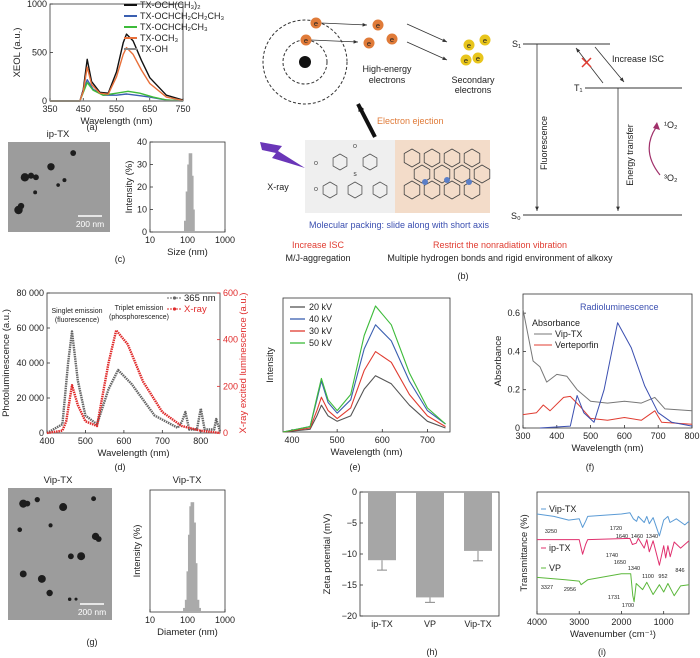 Image resolution: width=700 pixels, height=658 pixels. I want to click on peak-annotation: 1640, so click(622, 537).